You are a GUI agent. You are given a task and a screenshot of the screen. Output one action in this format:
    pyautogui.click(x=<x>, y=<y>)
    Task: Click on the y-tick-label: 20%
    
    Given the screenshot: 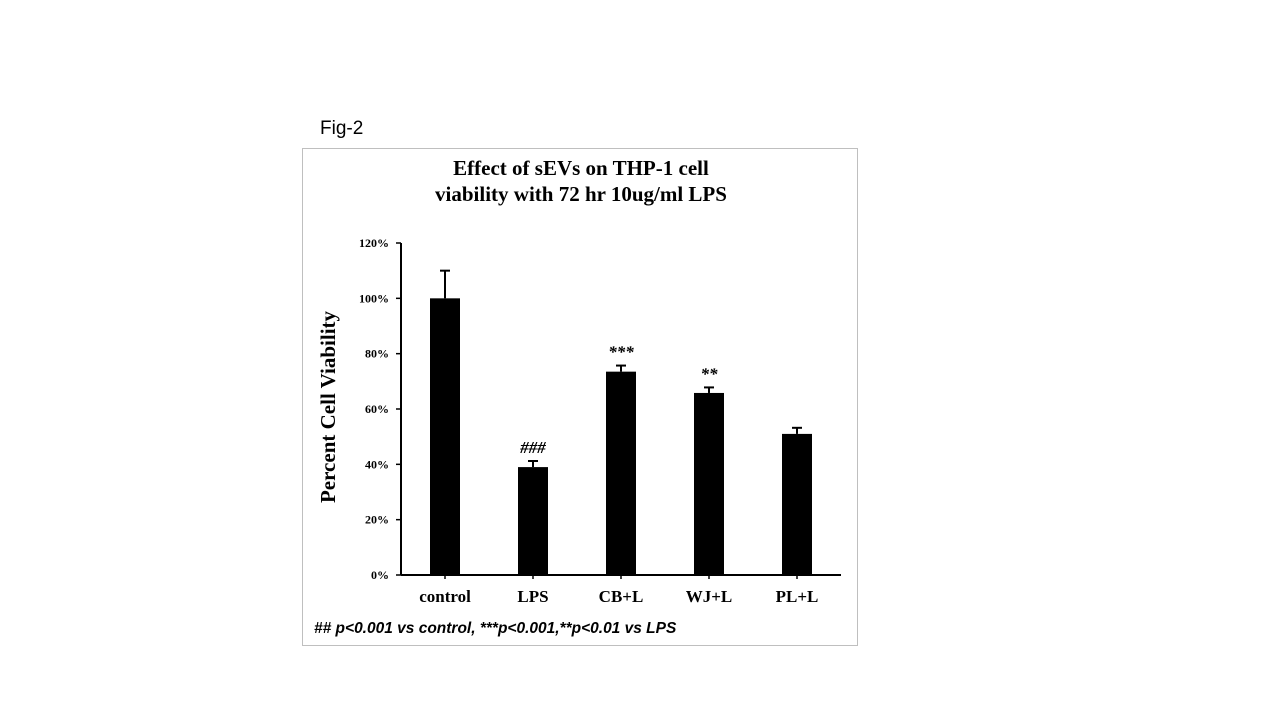 What is the action you would take?
    pyautogui.click(x=377, y=520)
    